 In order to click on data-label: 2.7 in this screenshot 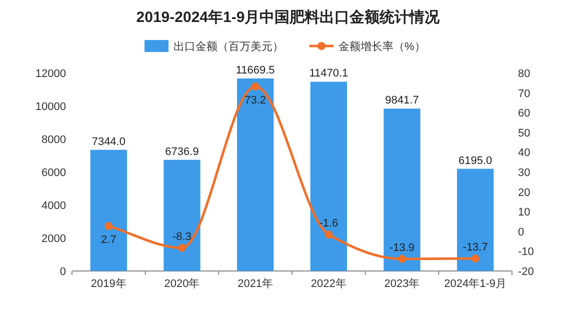, I will do `click(108, 240)`.